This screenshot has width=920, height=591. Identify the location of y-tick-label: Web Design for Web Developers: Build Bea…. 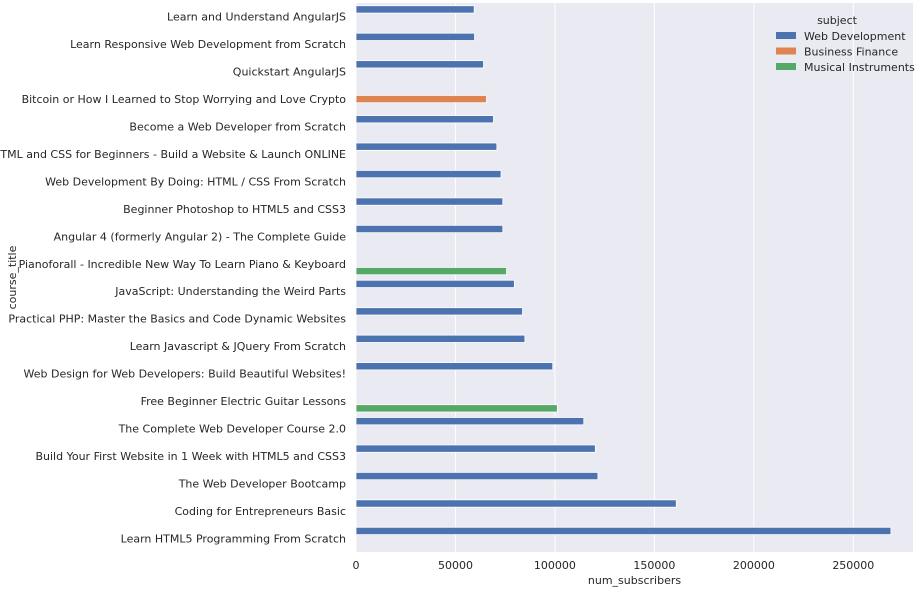
(185, 374).